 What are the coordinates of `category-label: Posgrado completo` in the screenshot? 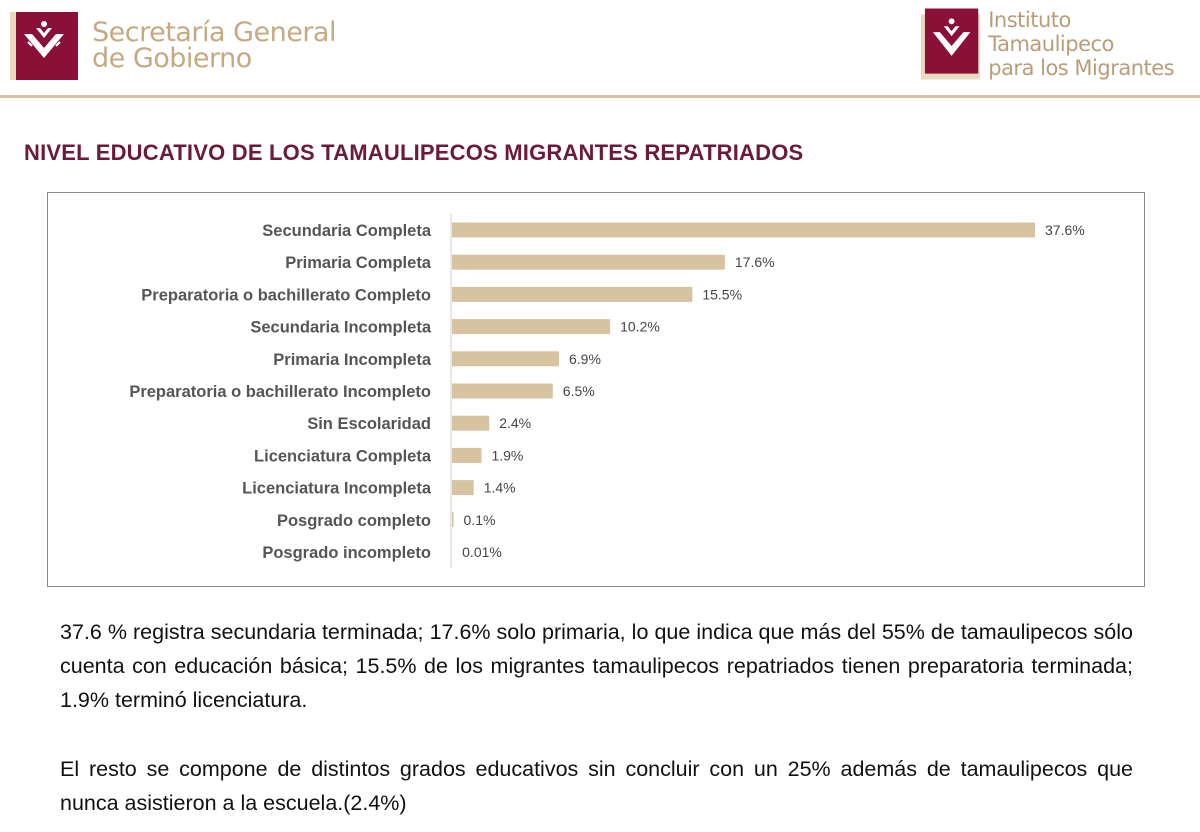 It's located at (354, 521).